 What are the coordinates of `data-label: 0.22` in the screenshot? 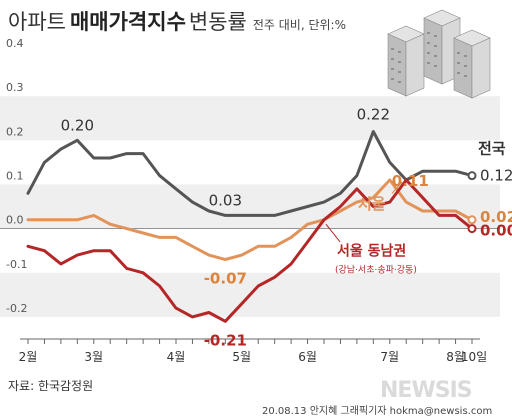 It's located at (373, 114).